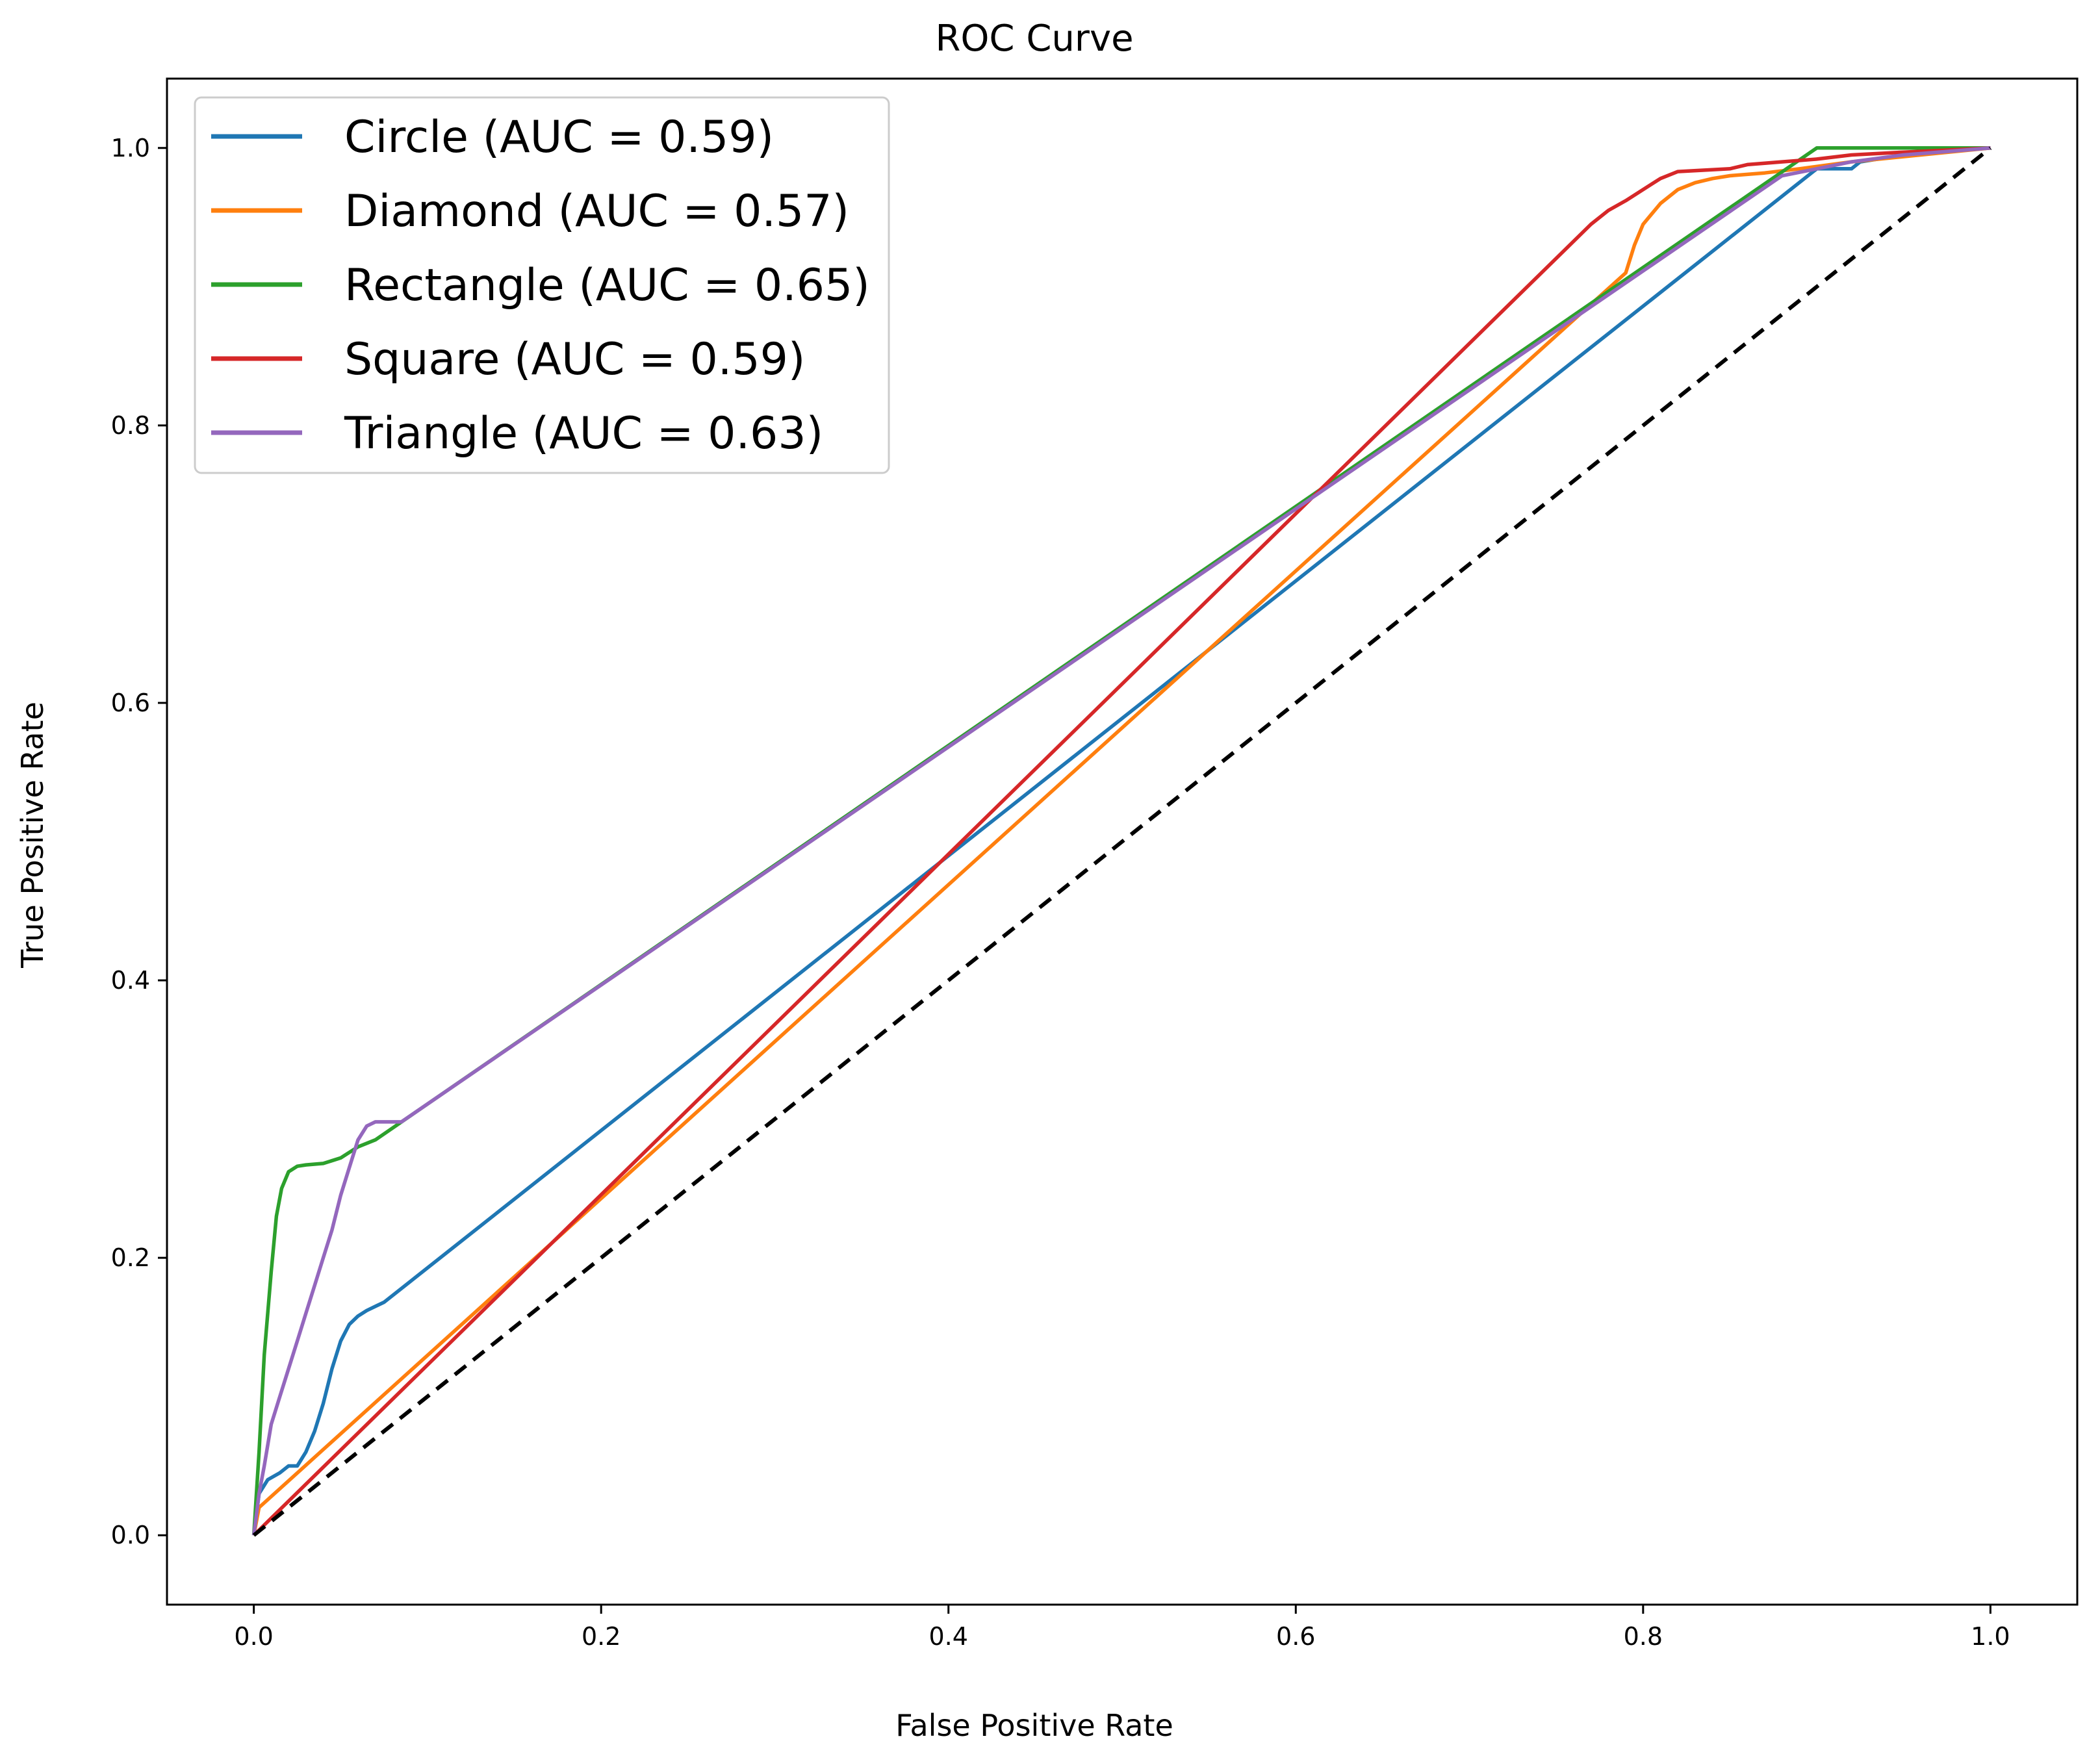  Describe the element at coordinates (574, 360) in the screenshot. I see `legend-label: Square (AUC = 0.59)` at that location.